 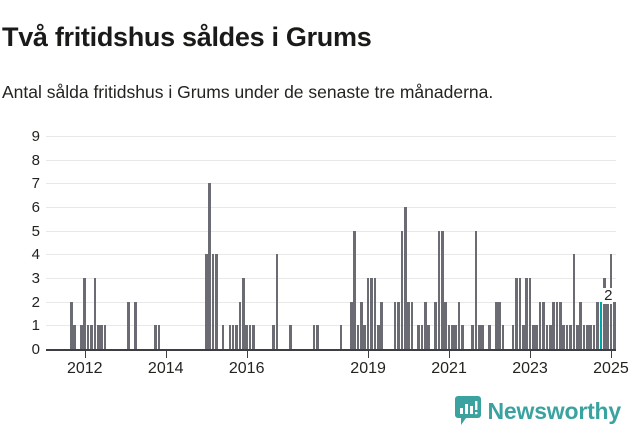 I want to click on axis-baseline, so click(x=331, y=350).